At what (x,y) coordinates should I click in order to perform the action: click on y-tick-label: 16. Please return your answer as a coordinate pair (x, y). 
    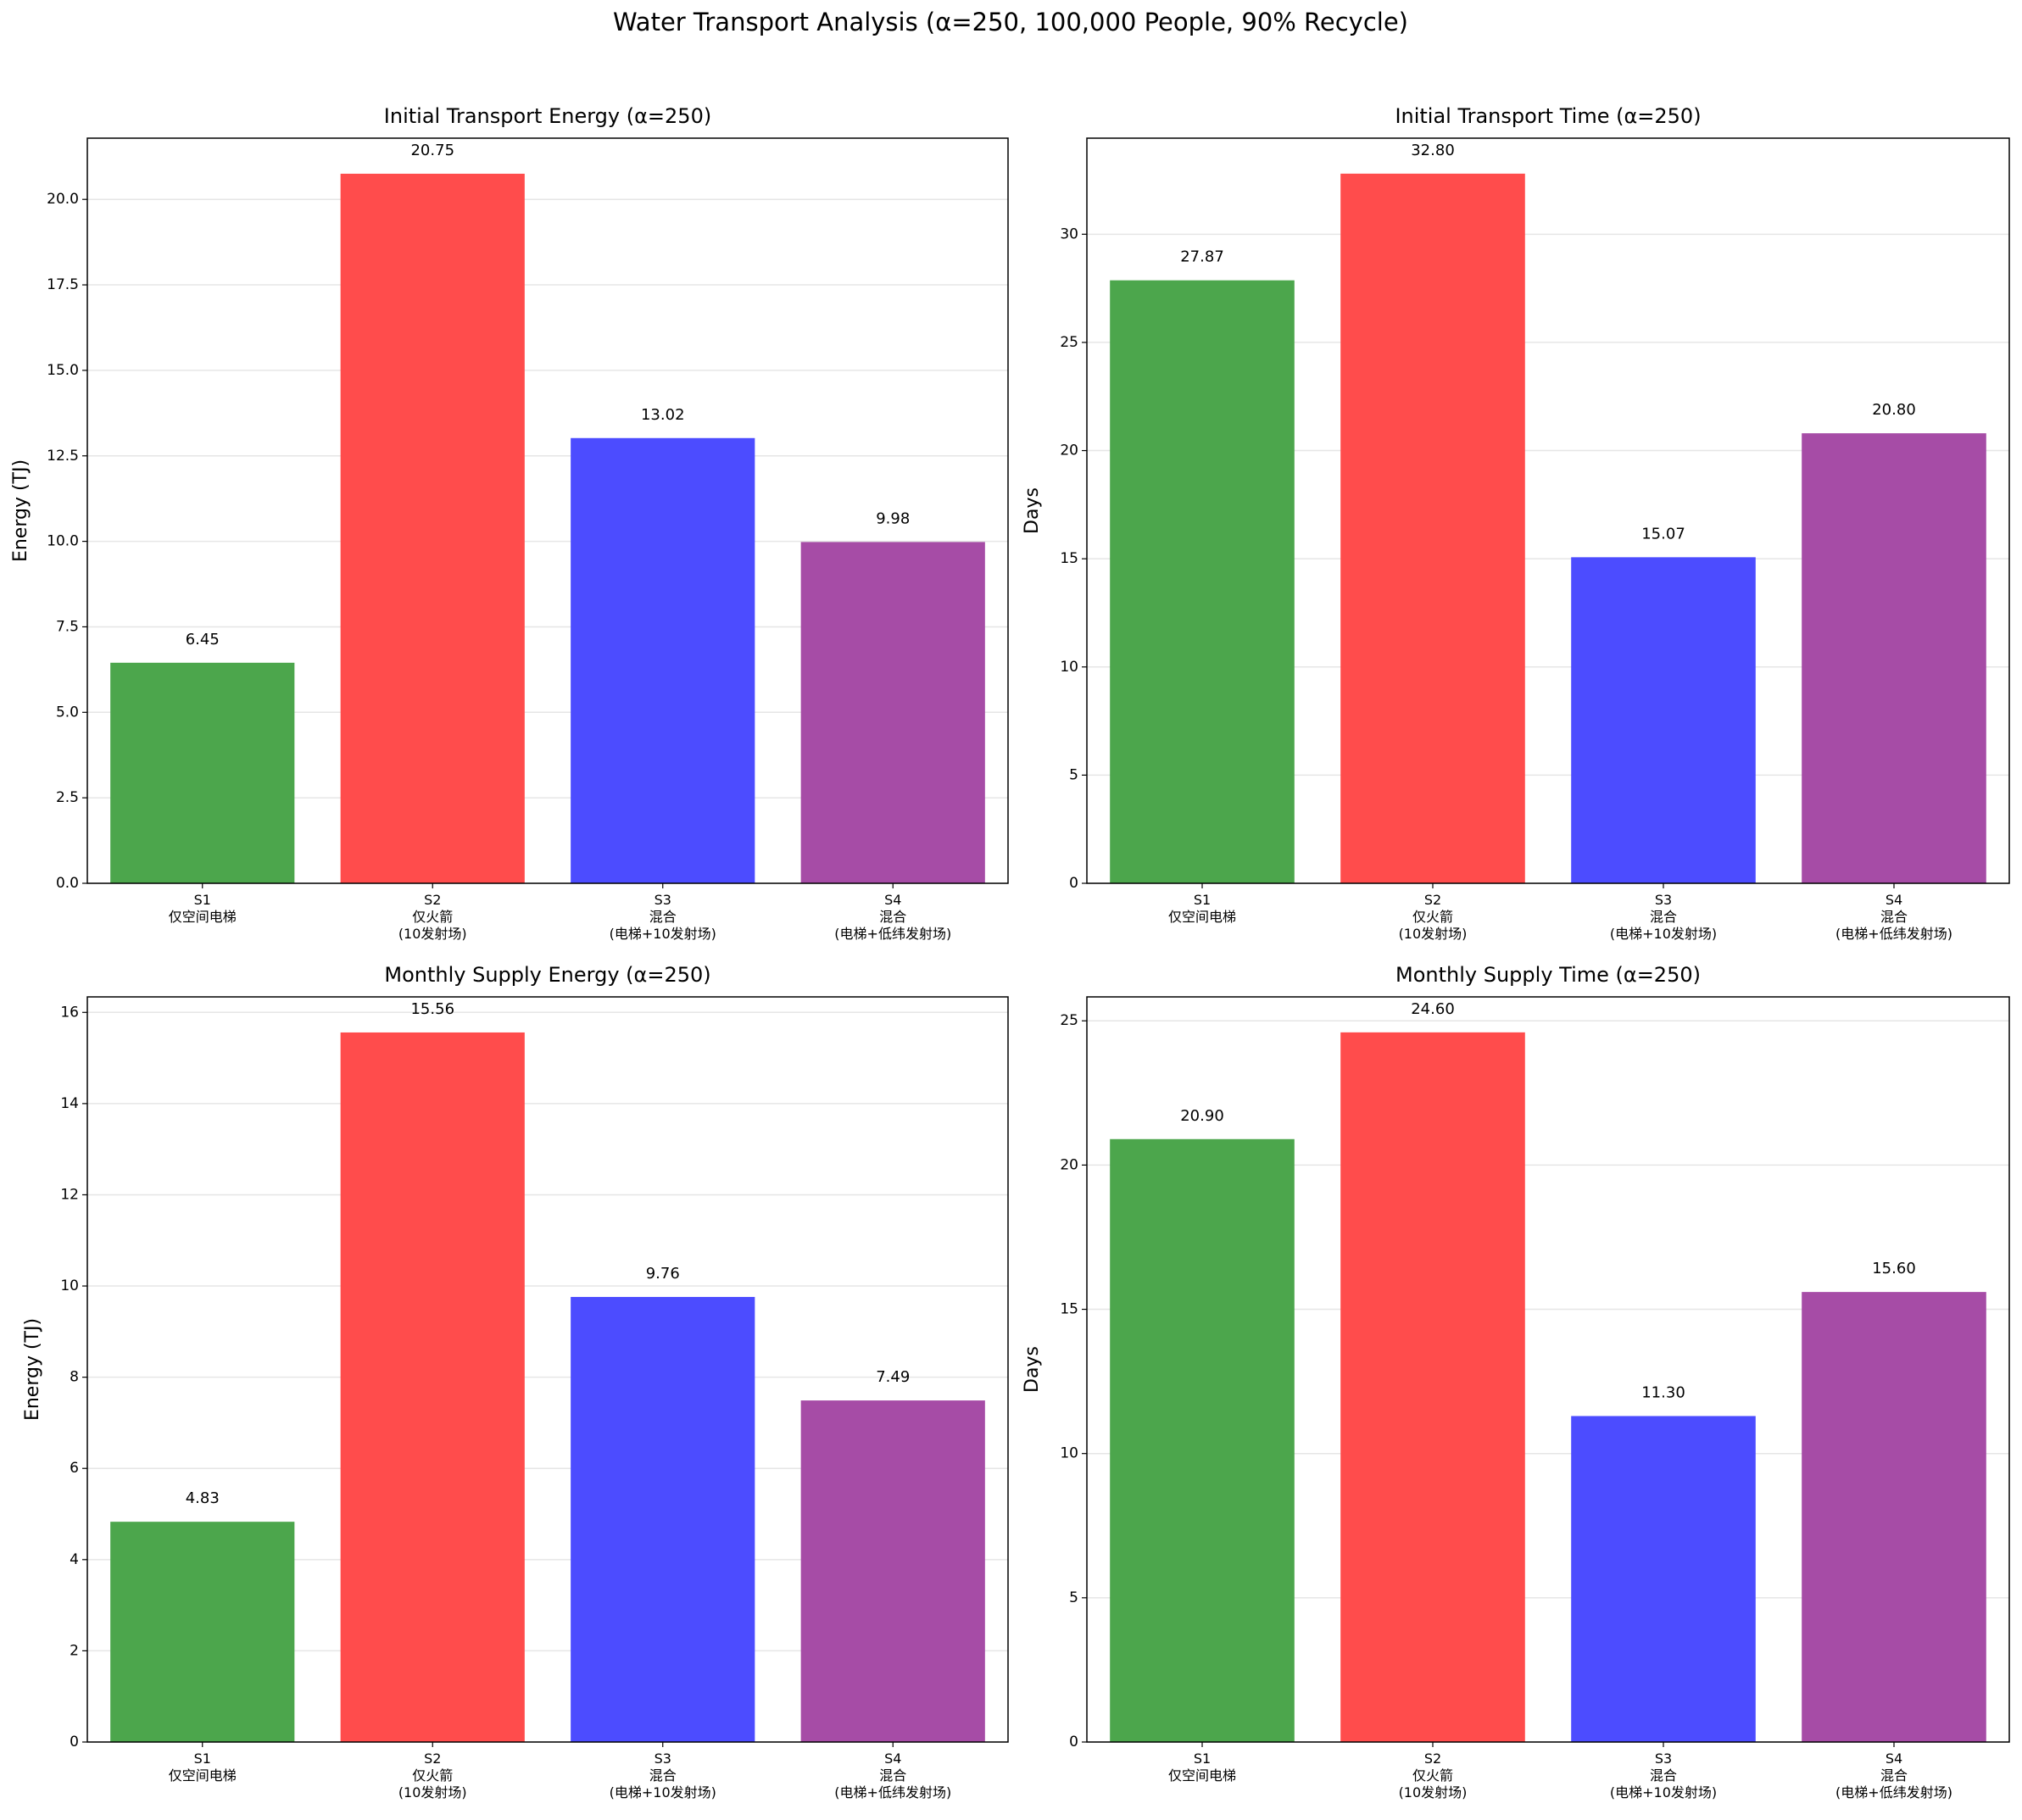
    Looking at the image, I should click on (70, 1012).